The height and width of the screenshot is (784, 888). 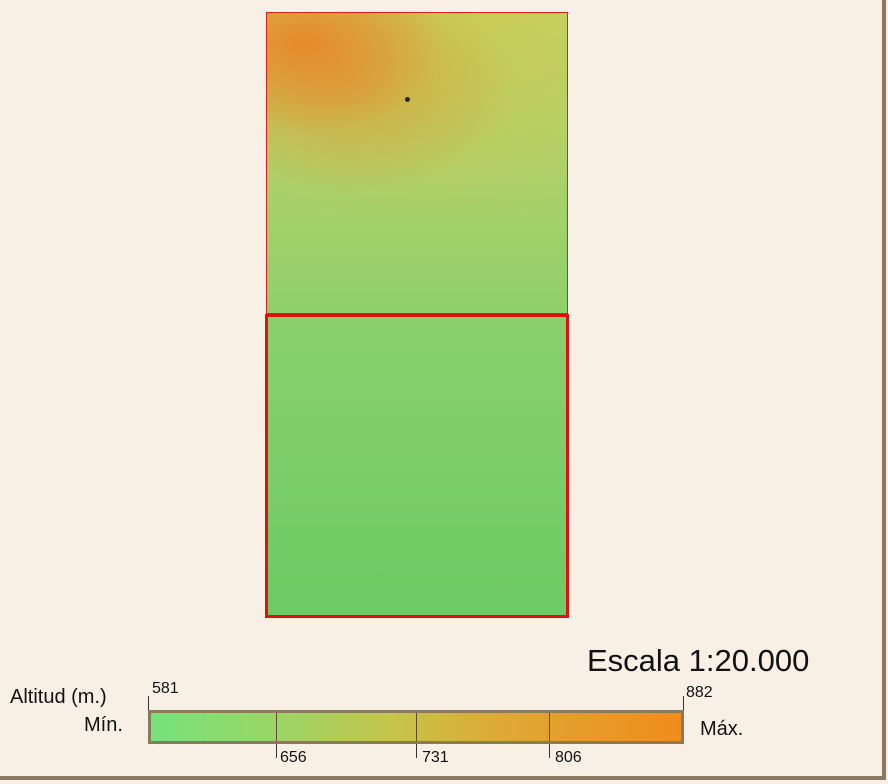 I want to click on altitude-colorbar, so click(x=416, y=727).